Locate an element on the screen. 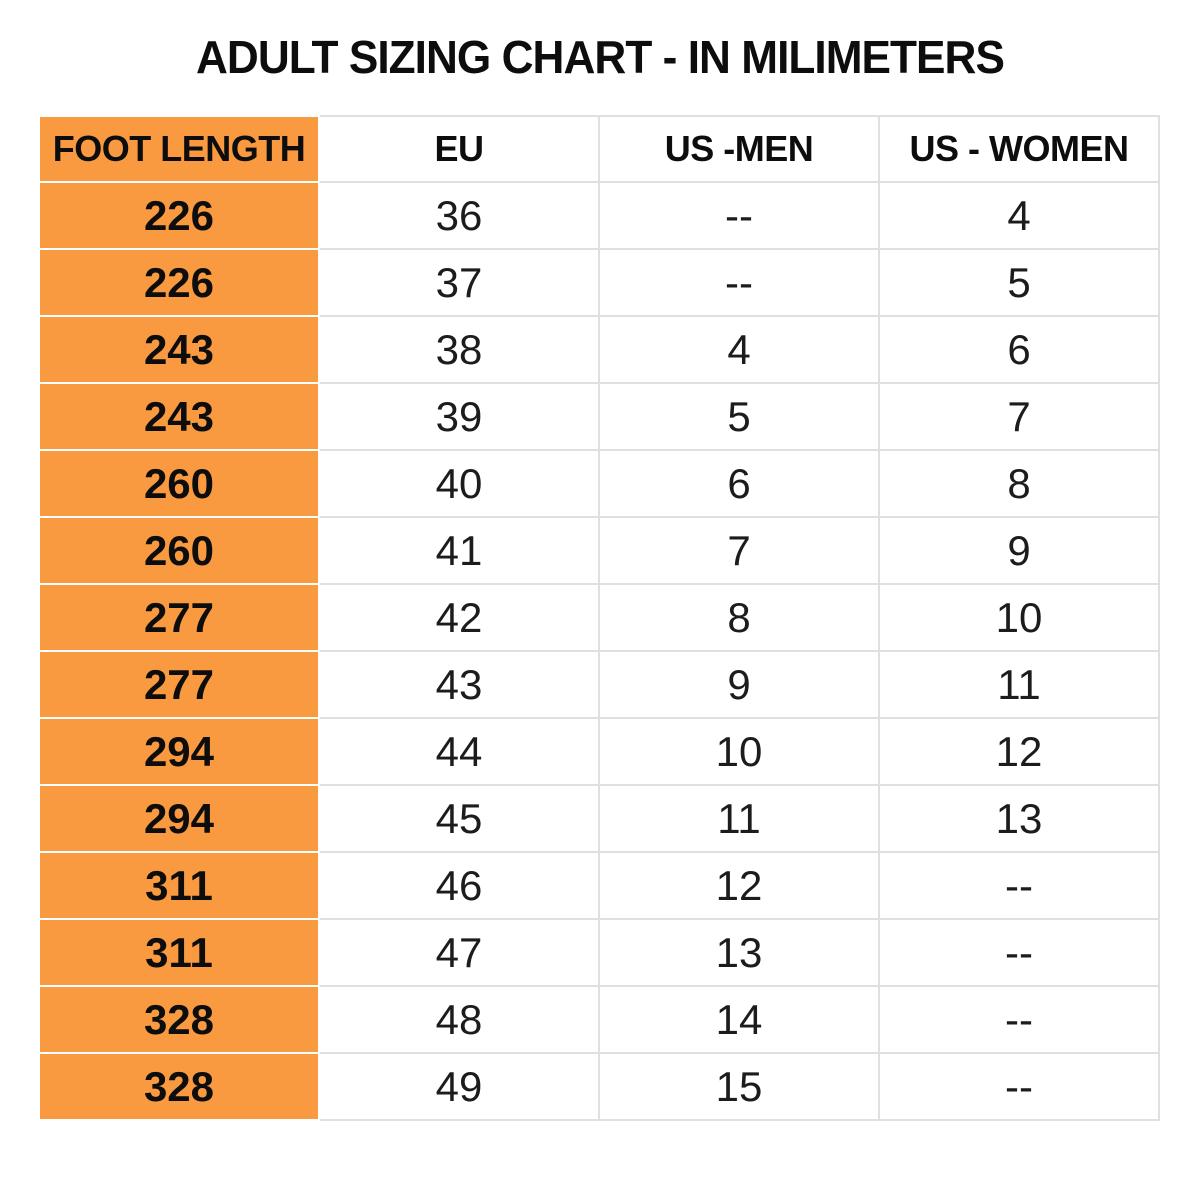 This screenshot has height=1197, width=1200. eu-cell: 39 is located at coordinates (459, 416).